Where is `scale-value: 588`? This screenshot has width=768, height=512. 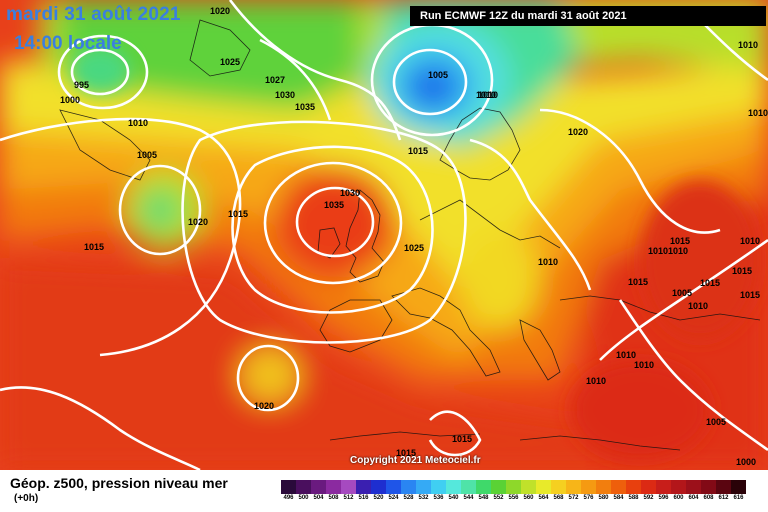
scale-value: 588 is located at coordinates (633, 498).